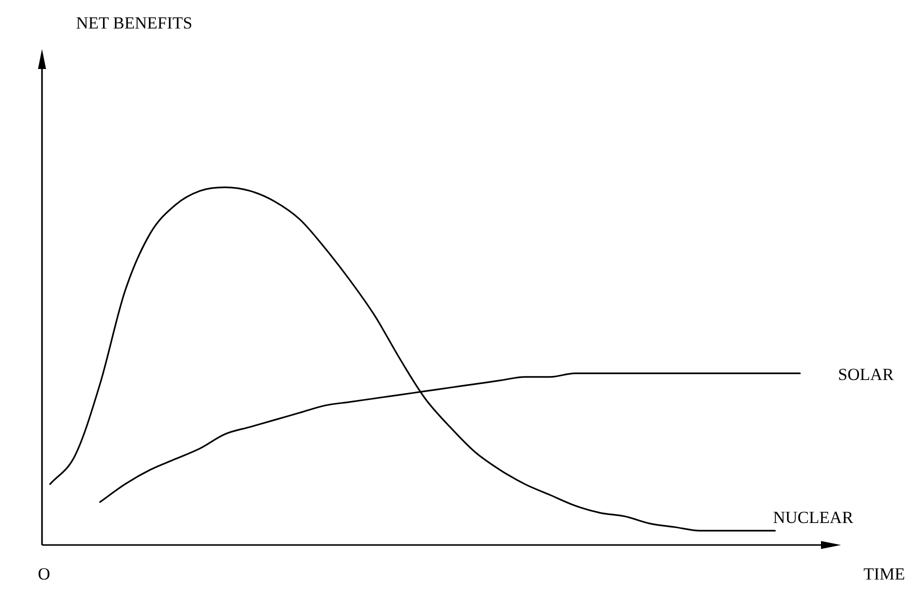  I want to click on x-axis-title: TIME, so click(884, 574).